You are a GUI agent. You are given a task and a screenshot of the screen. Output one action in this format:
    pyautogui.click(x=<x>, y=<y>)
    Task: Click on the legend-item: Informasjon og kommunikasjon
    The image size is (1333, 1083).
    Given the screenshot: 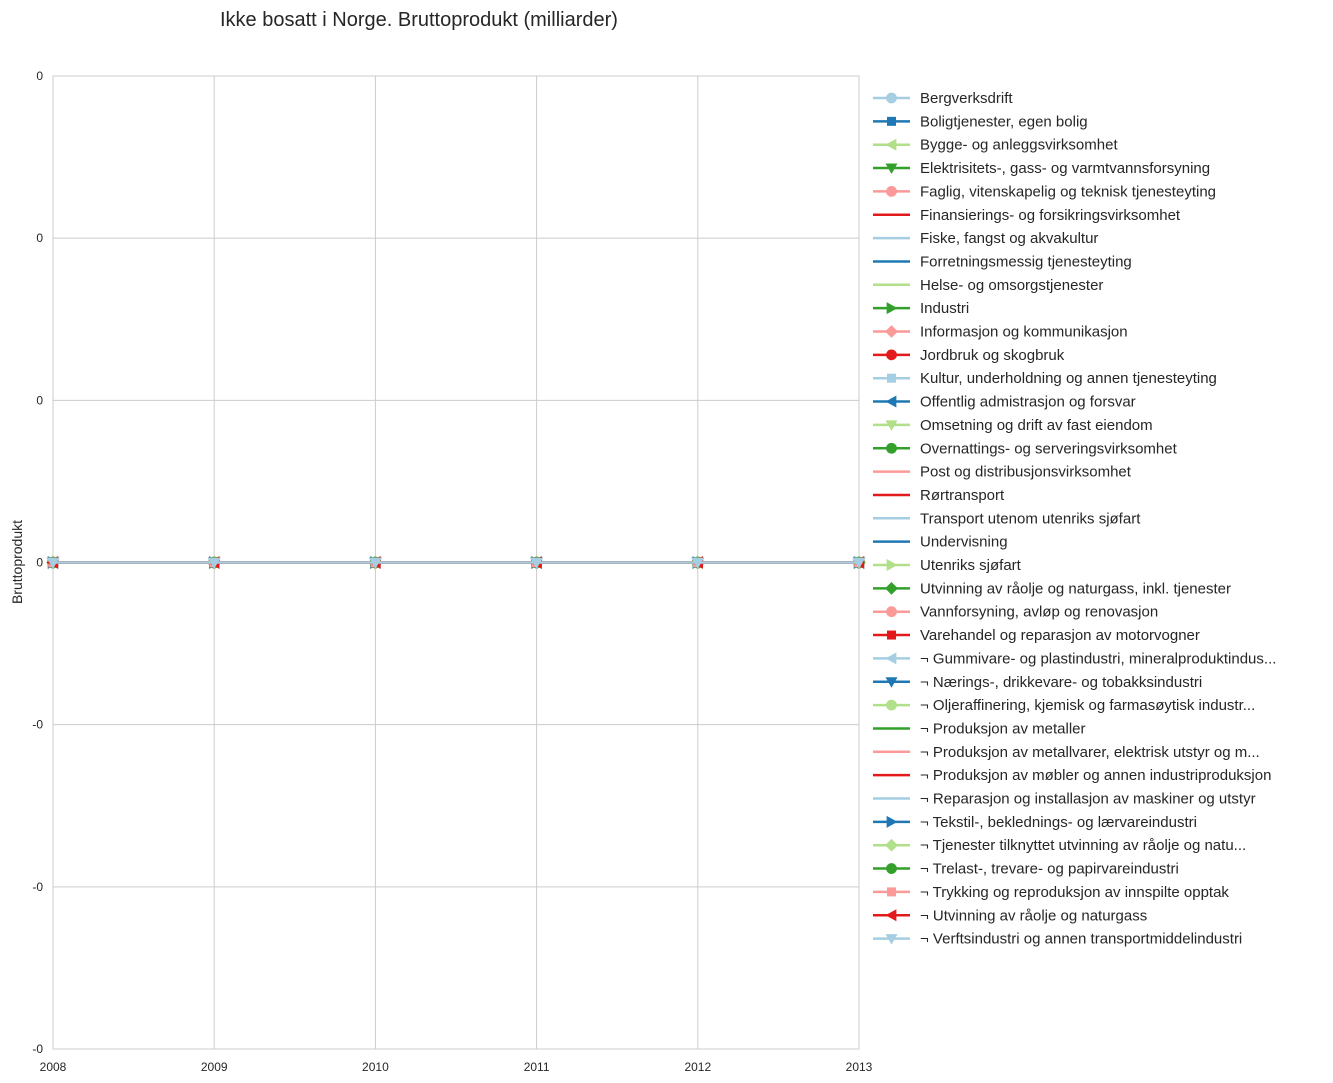 What is the action you would take?
    pyautogui.click(x=1000, y=332)
    